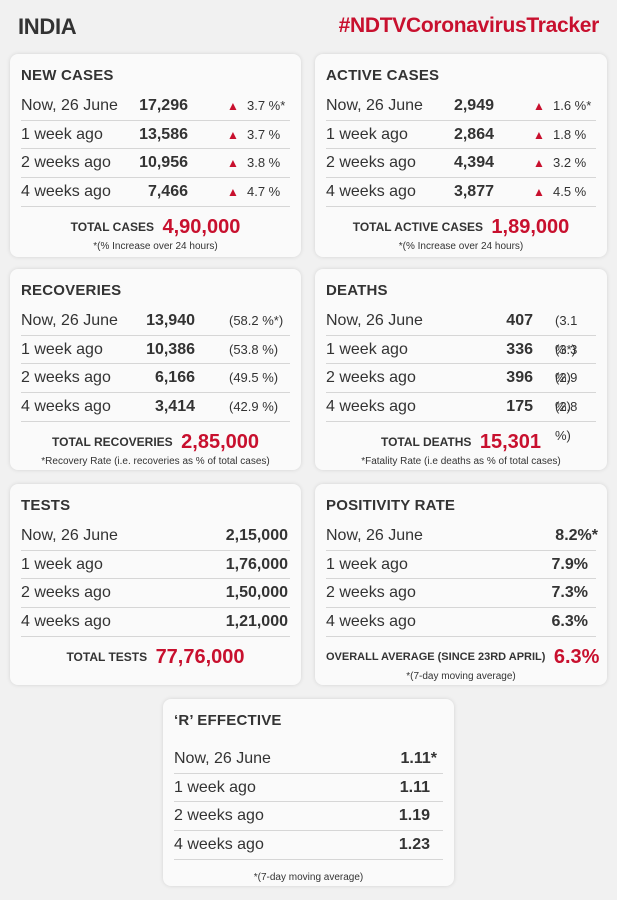 This screenshot has height=900, width=617. I want to click on stat-row: Now, 26 June 13,940 (58.2 %*), so click(155, 321).